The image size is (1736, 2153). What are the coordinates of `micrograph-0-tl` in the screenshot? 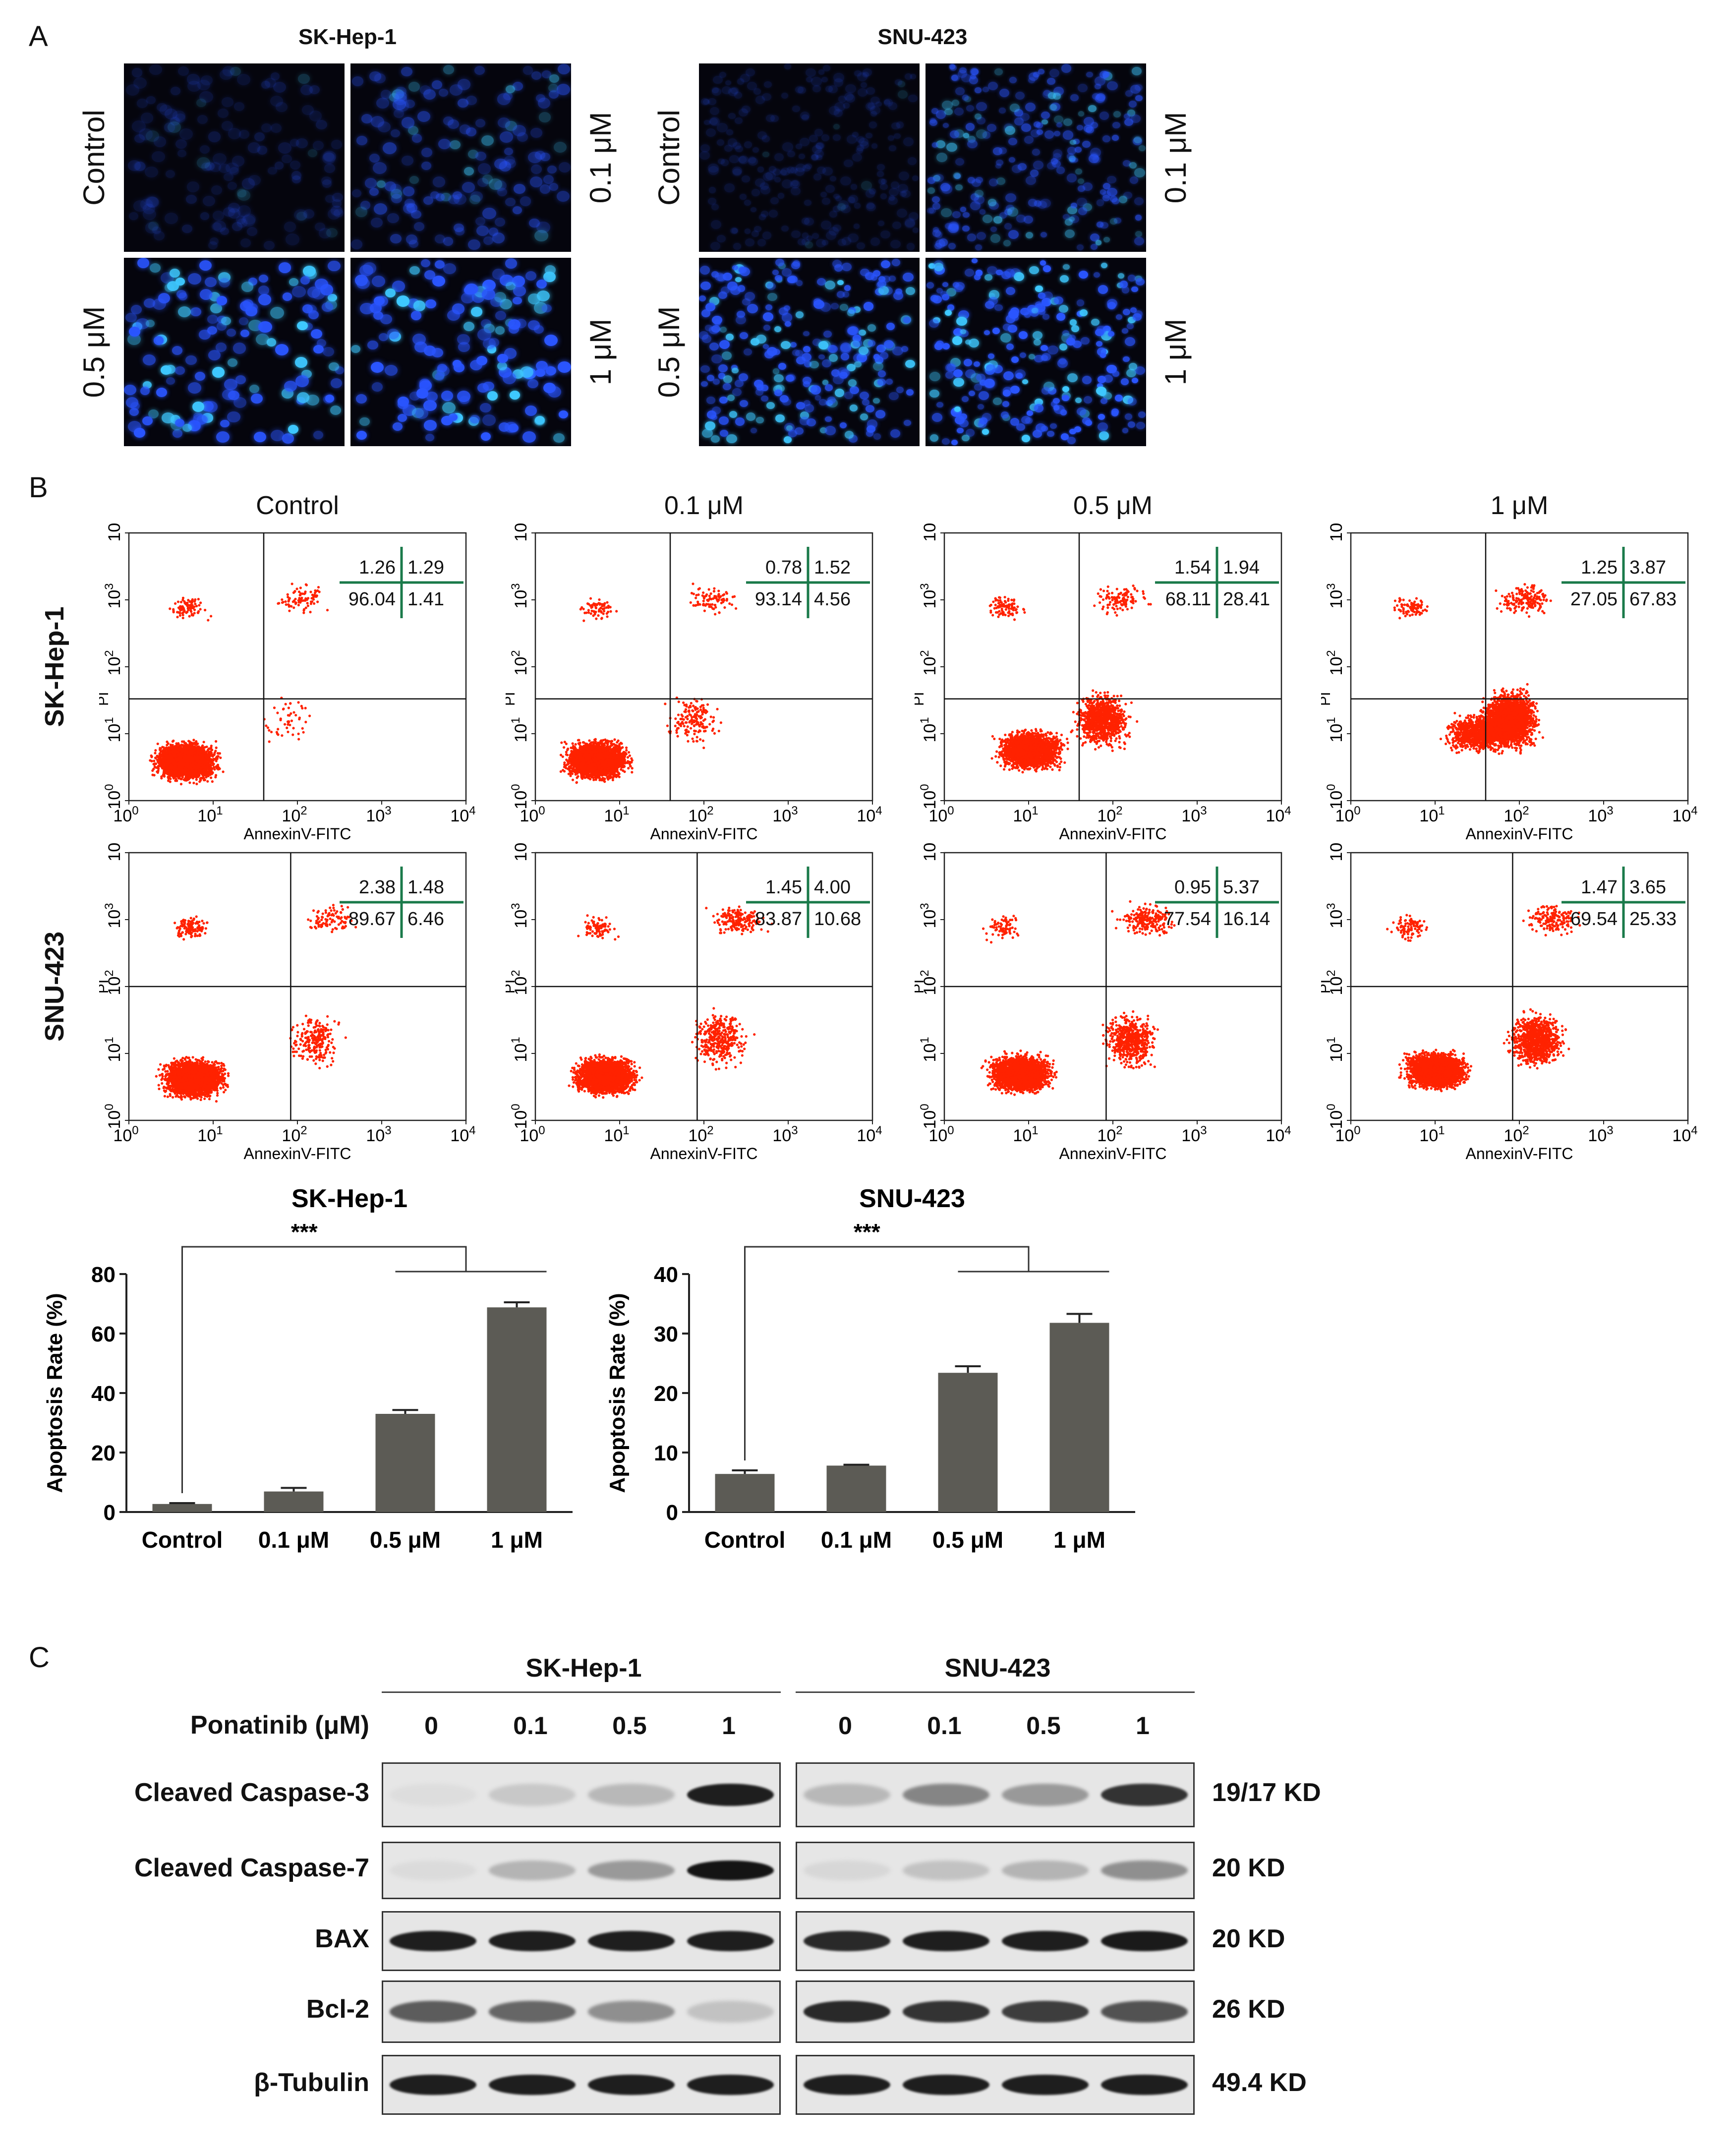 It's located at (234, 157).